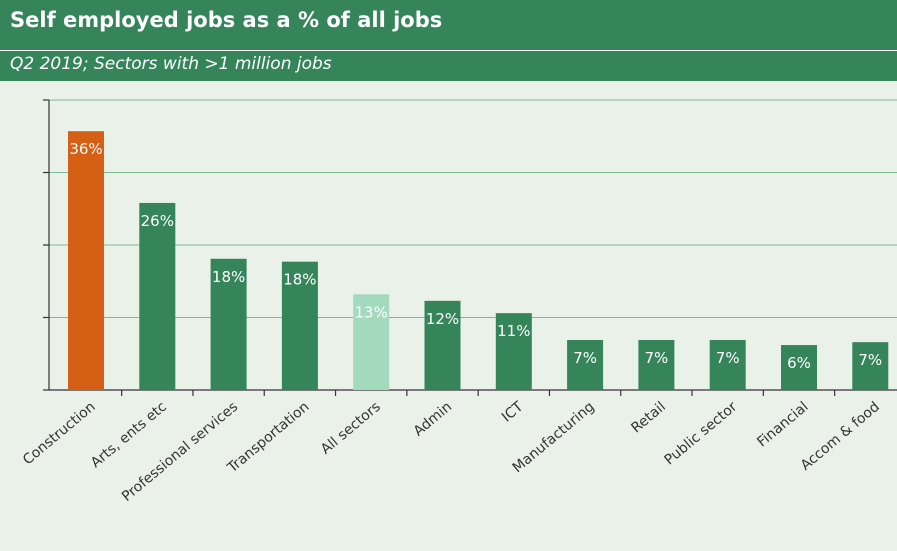  I want to click on category-label: Retail, so click(648, 418).